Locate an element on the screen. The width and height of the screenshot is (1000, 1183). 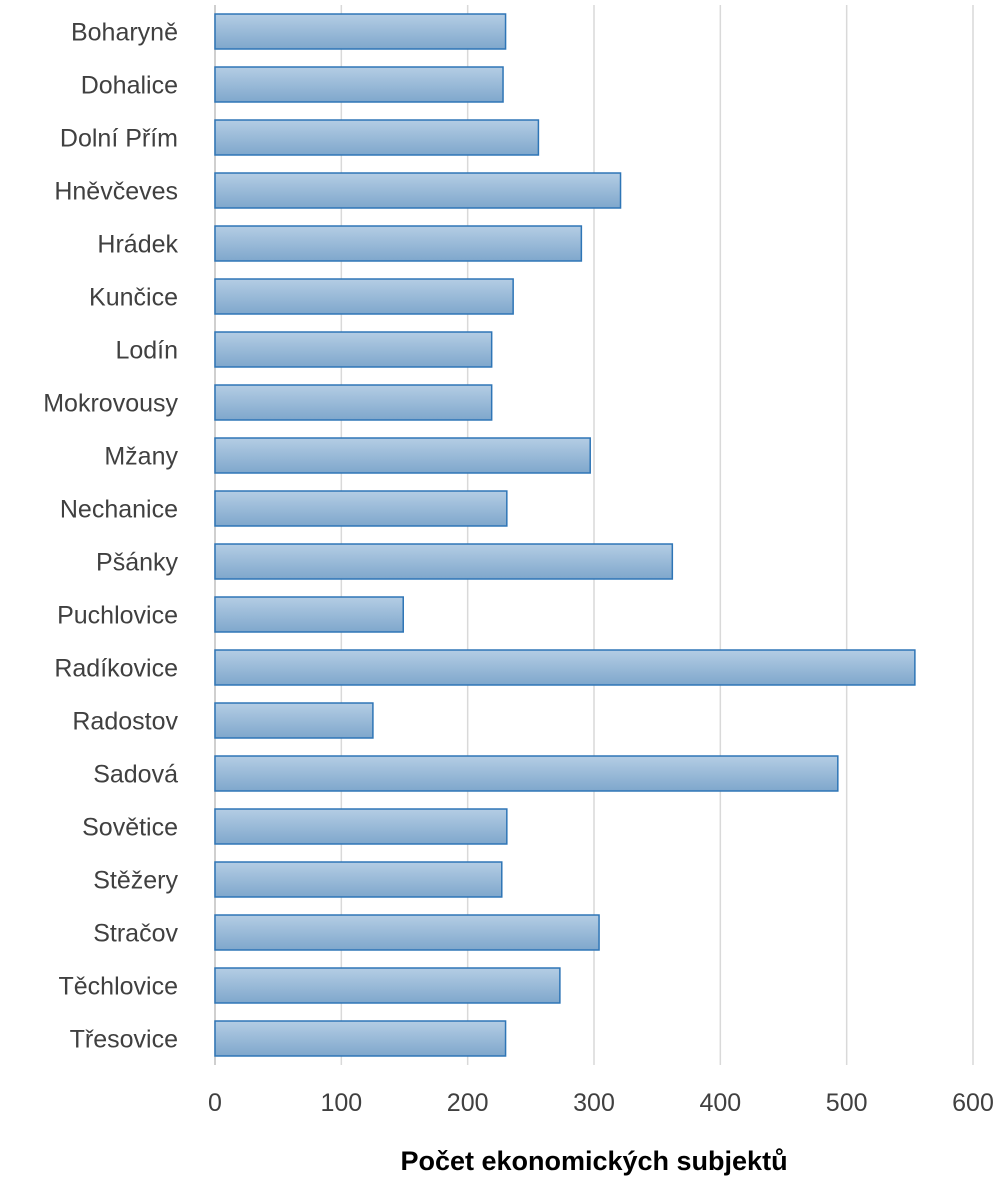
category-label-1: Dohalice is located at coordinates (129, 86).